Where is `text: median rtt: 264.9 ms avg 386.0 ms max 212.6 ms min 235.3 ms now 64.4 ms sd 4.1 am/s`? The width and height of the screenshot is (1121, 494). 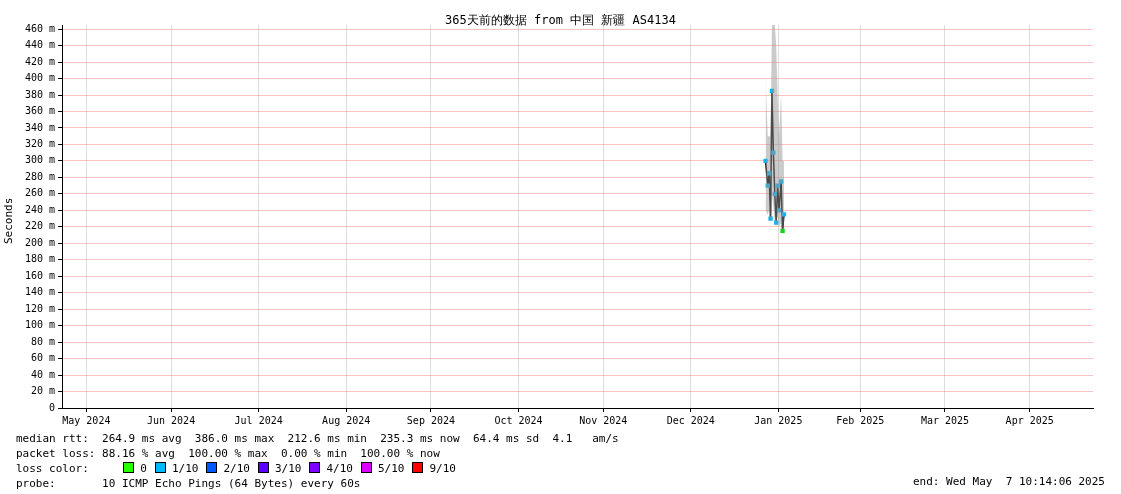
text: median rtt: 264.9 ms avg 386.0 ms max 212.6 ms min 235.3 ms now 64.4 ms sd 4.1 am/s is located at coordinates (318, 438).